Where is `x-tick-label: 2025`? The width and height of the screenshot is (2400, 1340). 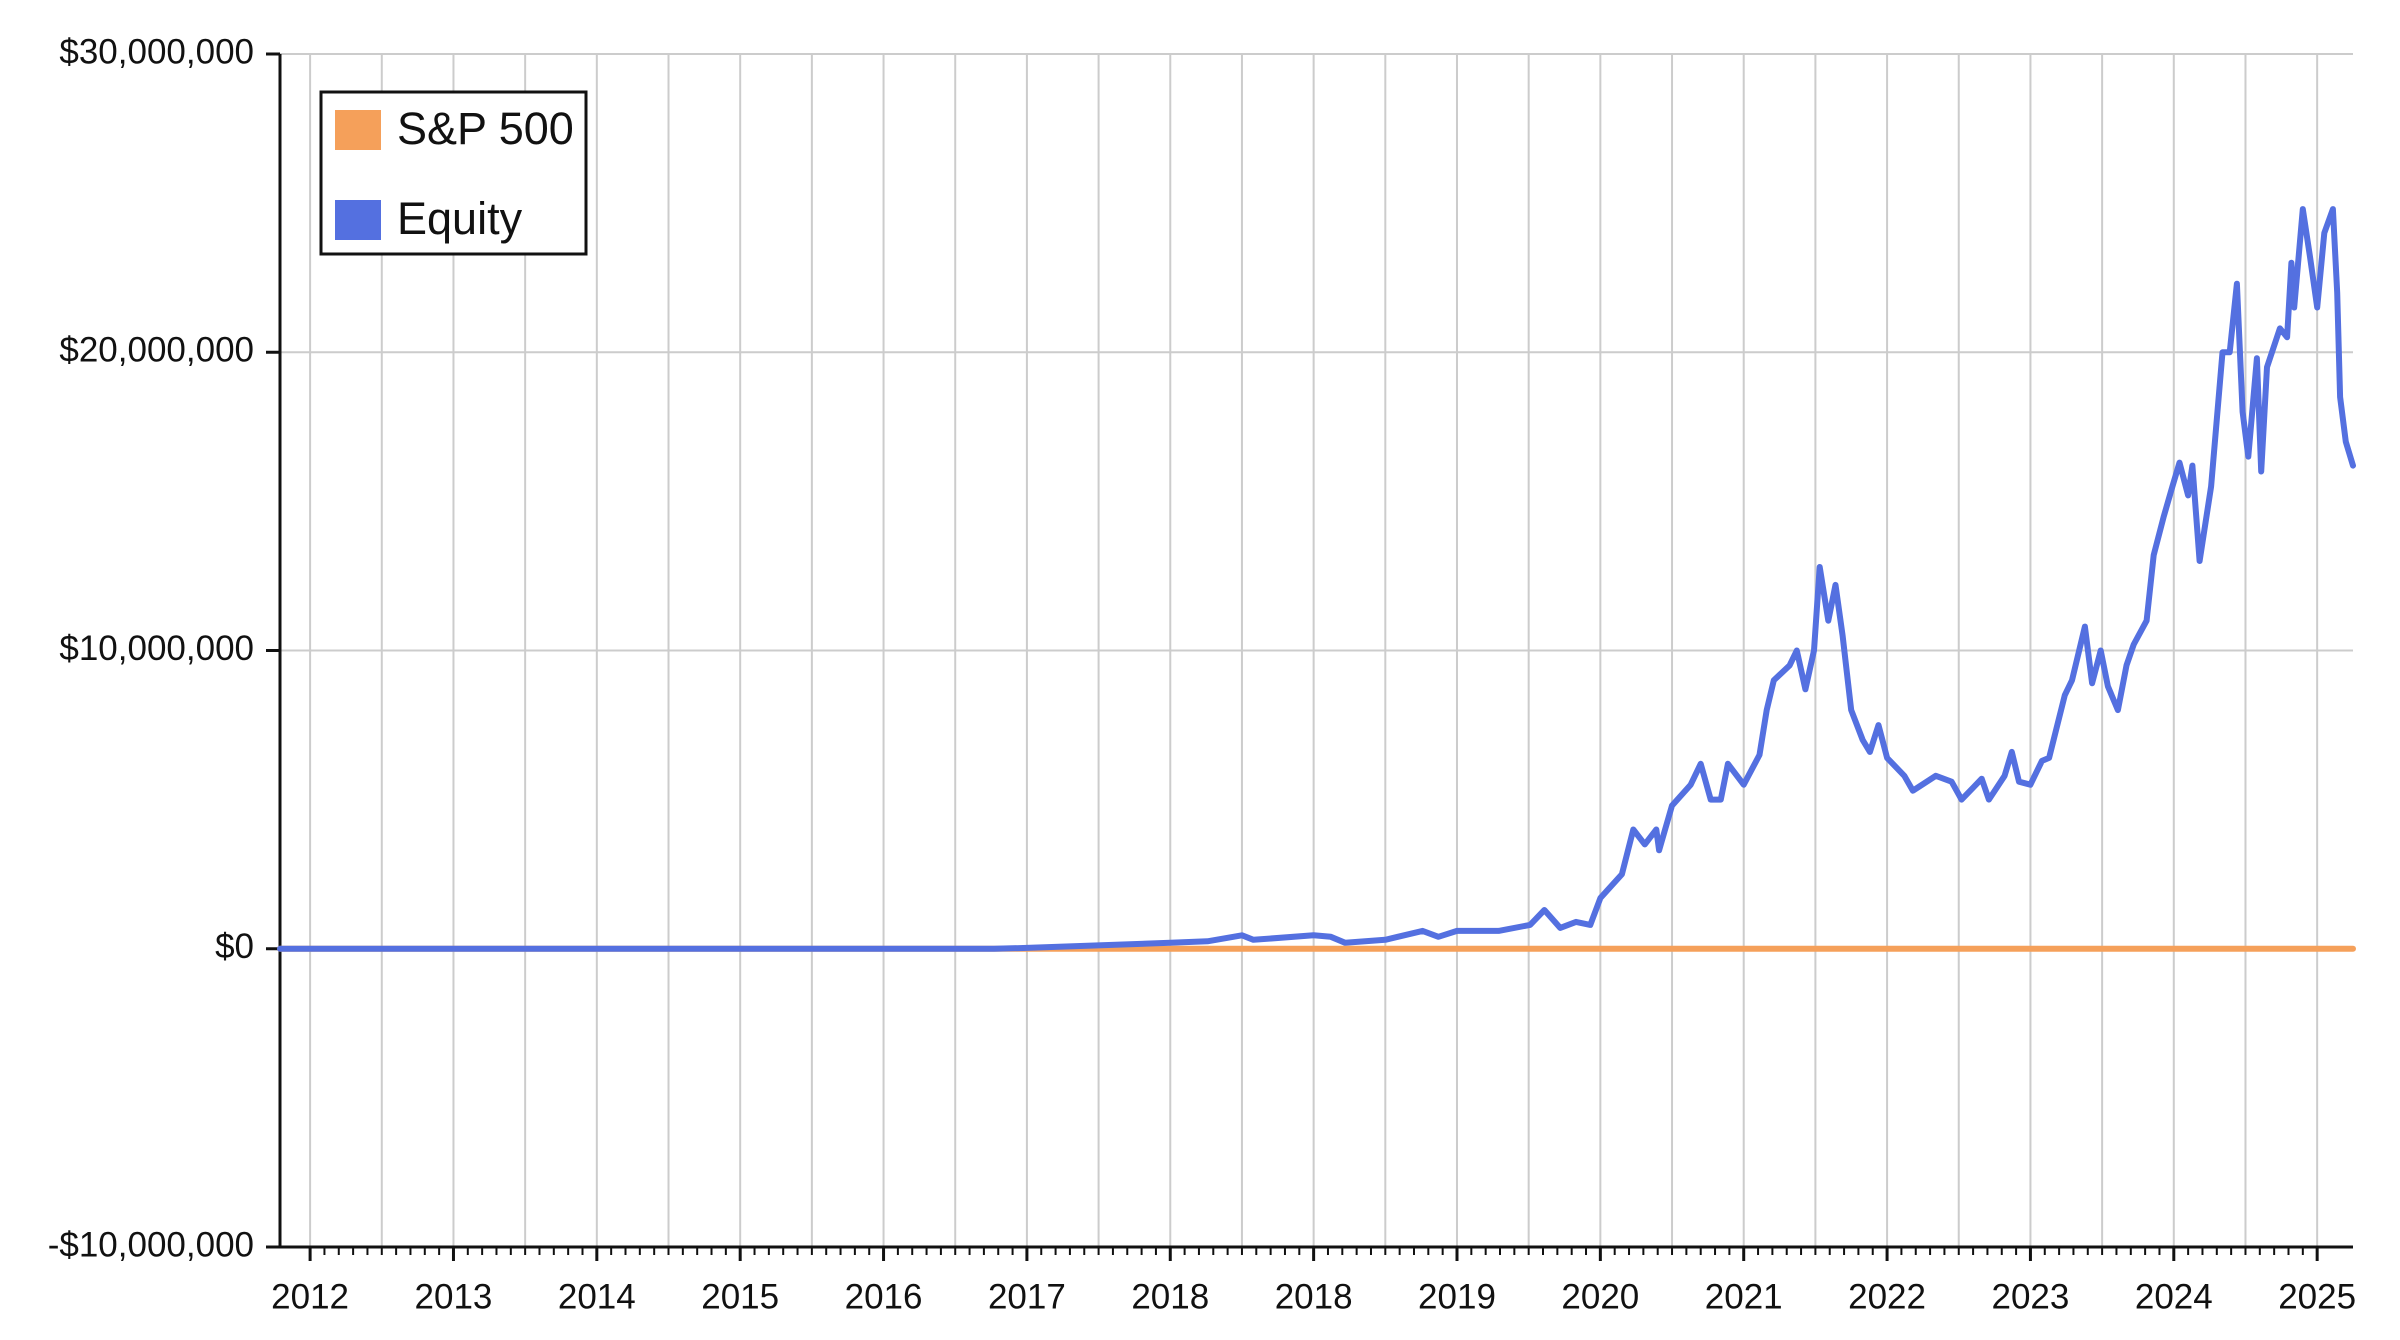 x-tick-label: 2025 is located at coordinates (2317, 1296).